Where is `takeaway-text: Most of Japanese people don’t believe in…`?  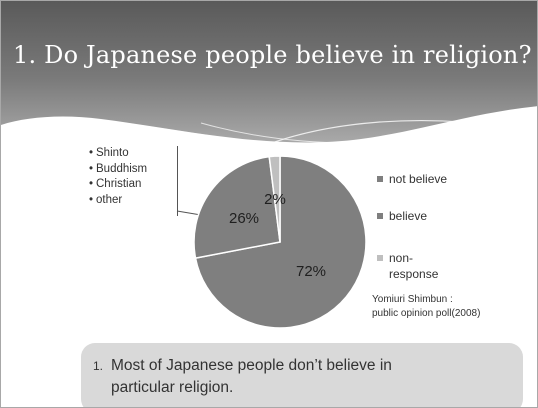
takeaway-text: Most of Japanese people don’t believe in… is located at coordinates (251, 376).